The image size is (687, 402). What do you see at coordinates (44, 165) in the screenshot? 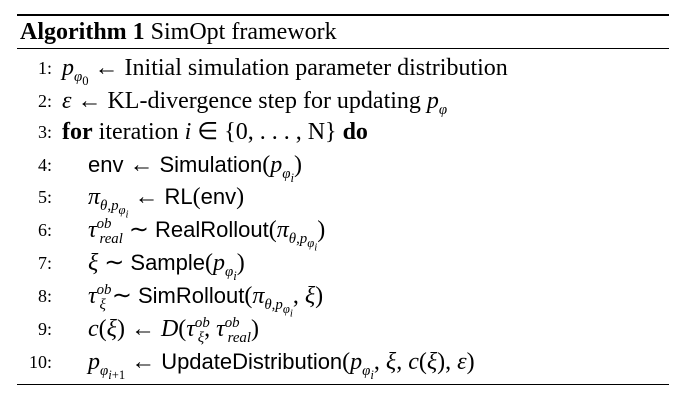
I see `line-number: 4:` at bounding box center [44, 165].